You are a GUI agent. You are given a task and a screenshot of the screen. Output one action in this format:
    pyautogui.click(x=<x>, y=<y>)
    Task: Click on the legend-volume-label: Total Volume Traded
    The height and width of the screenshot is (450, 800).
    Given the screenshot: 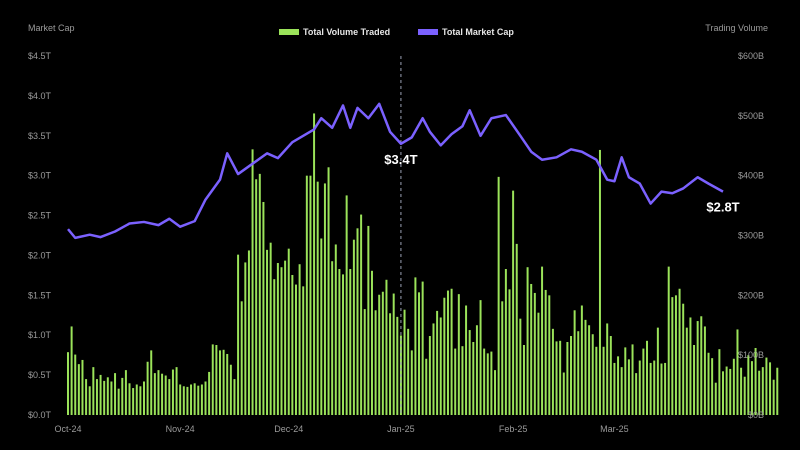 What is the action you would take?
    pyautogui.click(x=346, y=32)
    